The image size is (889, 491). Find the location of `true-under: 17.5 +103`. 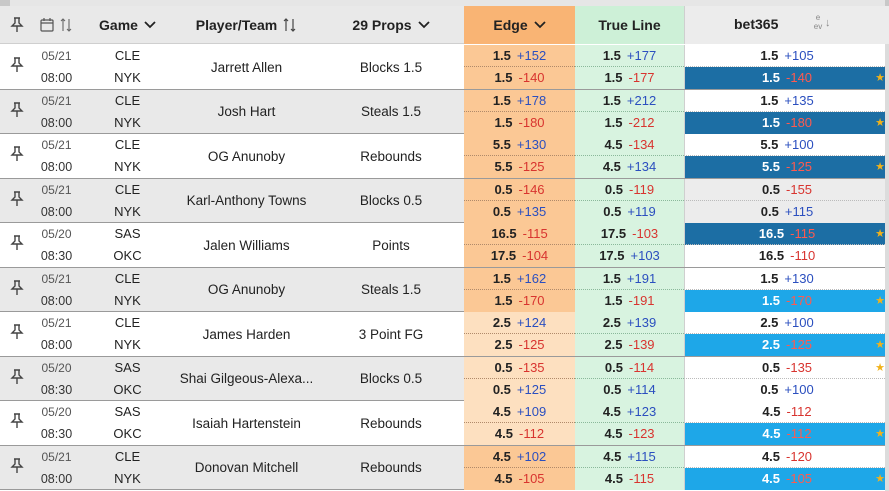

true-under: 17.5 +103 is located at coordinates (629, 256).